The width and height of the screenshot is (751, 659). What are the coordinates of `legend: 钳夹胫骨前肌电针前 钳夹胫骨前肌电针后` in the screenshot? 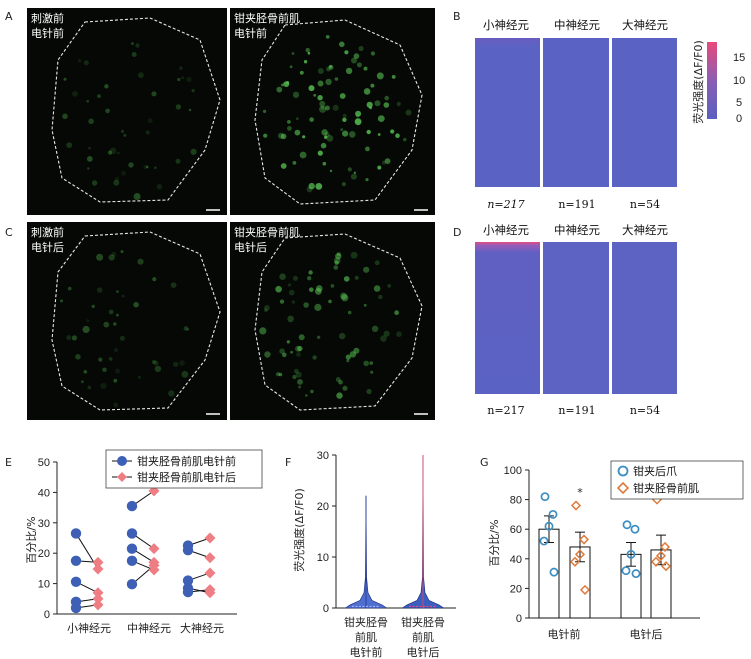 It's located at (184, 469).